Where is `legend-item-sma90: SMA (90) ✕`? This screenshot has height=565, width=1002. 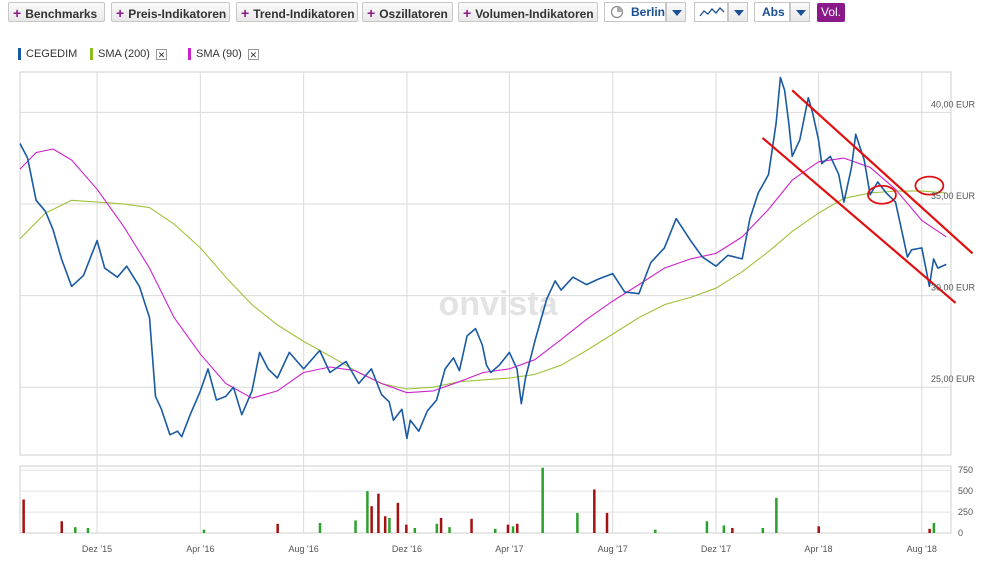 legend-item-sma90: SMA (90) ✕ is located at coordinates (223, 54).